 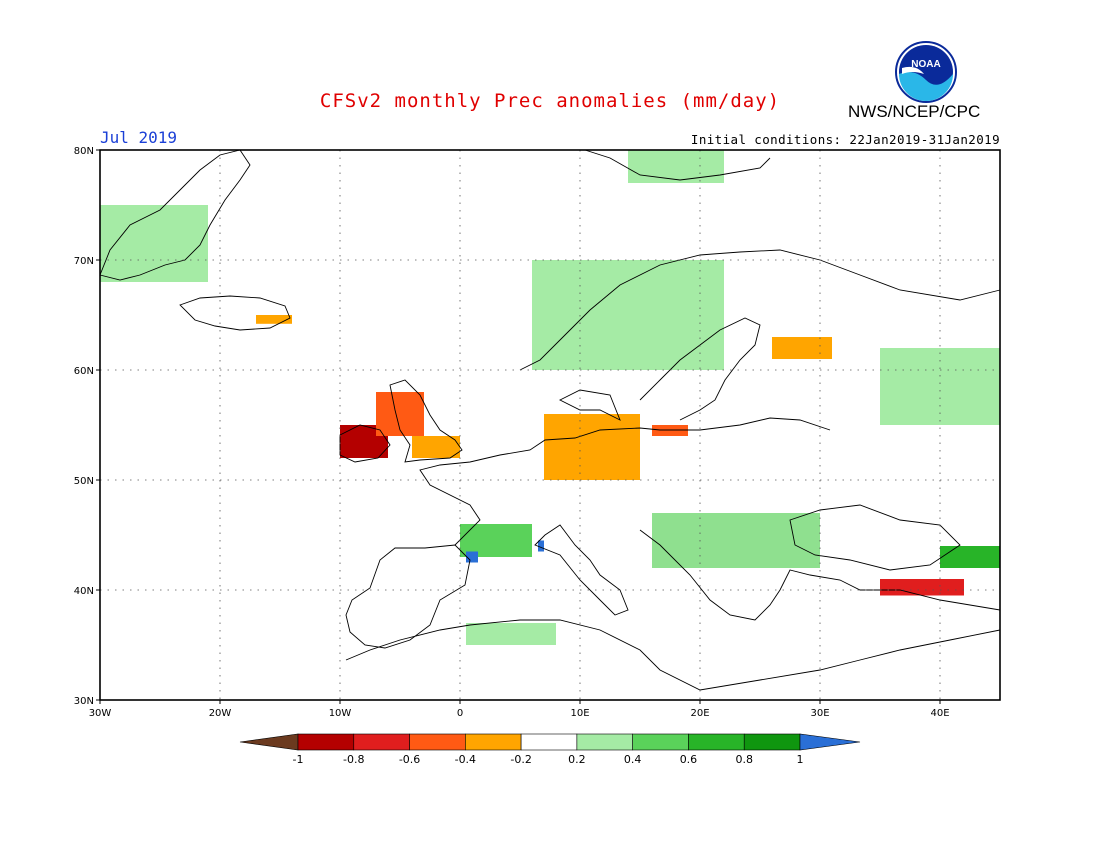 I want to click on colorbar-low-arrow, so click(x=269, y=742).